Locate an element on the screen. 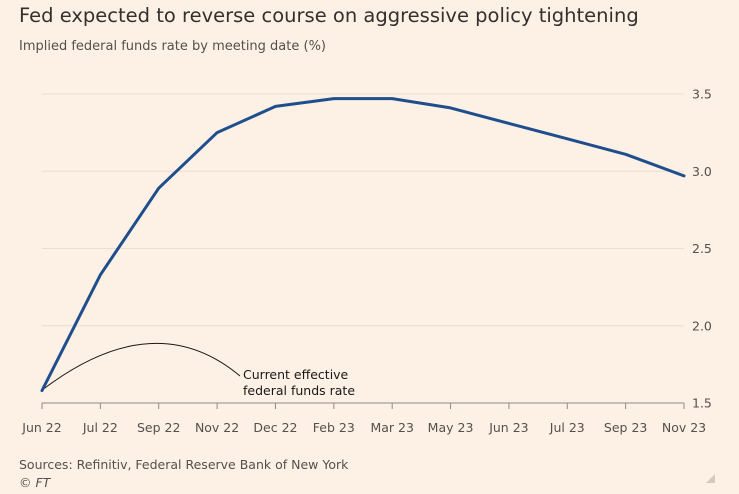 The width and height of the screenshot is (739, 494). x-tick-label: Sep 23 is located at coordinates (625, 427).